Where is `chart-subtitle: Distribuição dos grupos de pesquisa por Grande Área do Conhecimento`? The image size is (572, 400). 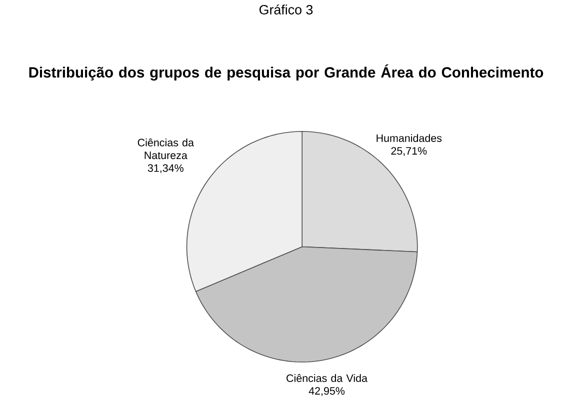
chart-subtitle: Distribuição dos grupos de pesquisa por Grande Área do Conhecimento is located at coordinates (286, 72).